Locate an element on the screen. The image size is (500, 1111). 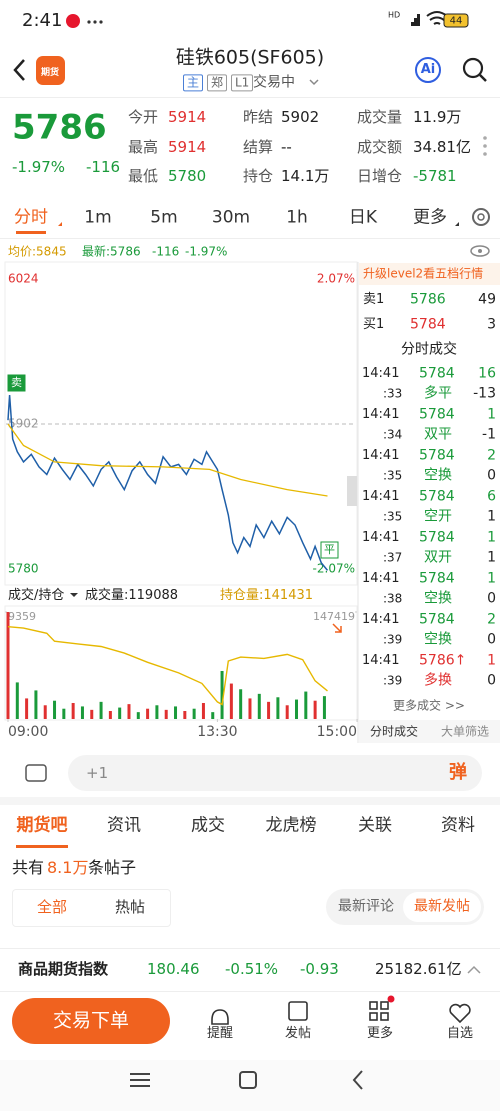
trades-title: 分时成交 is located at coordinates (429, 349).